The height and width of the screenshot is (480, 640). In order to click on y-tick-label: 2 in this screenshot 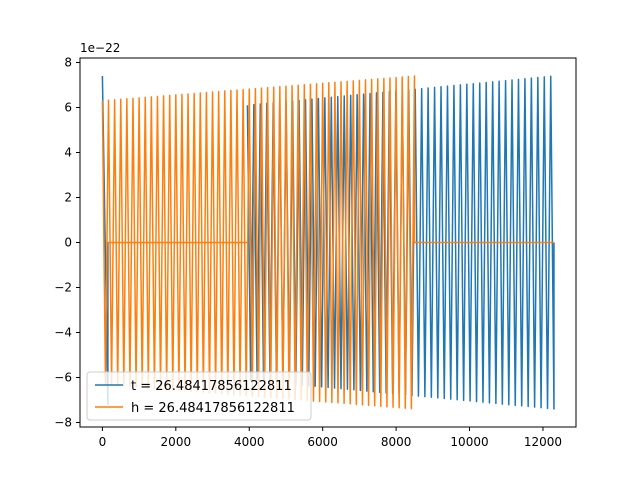, I will do `click(68, 198)`.